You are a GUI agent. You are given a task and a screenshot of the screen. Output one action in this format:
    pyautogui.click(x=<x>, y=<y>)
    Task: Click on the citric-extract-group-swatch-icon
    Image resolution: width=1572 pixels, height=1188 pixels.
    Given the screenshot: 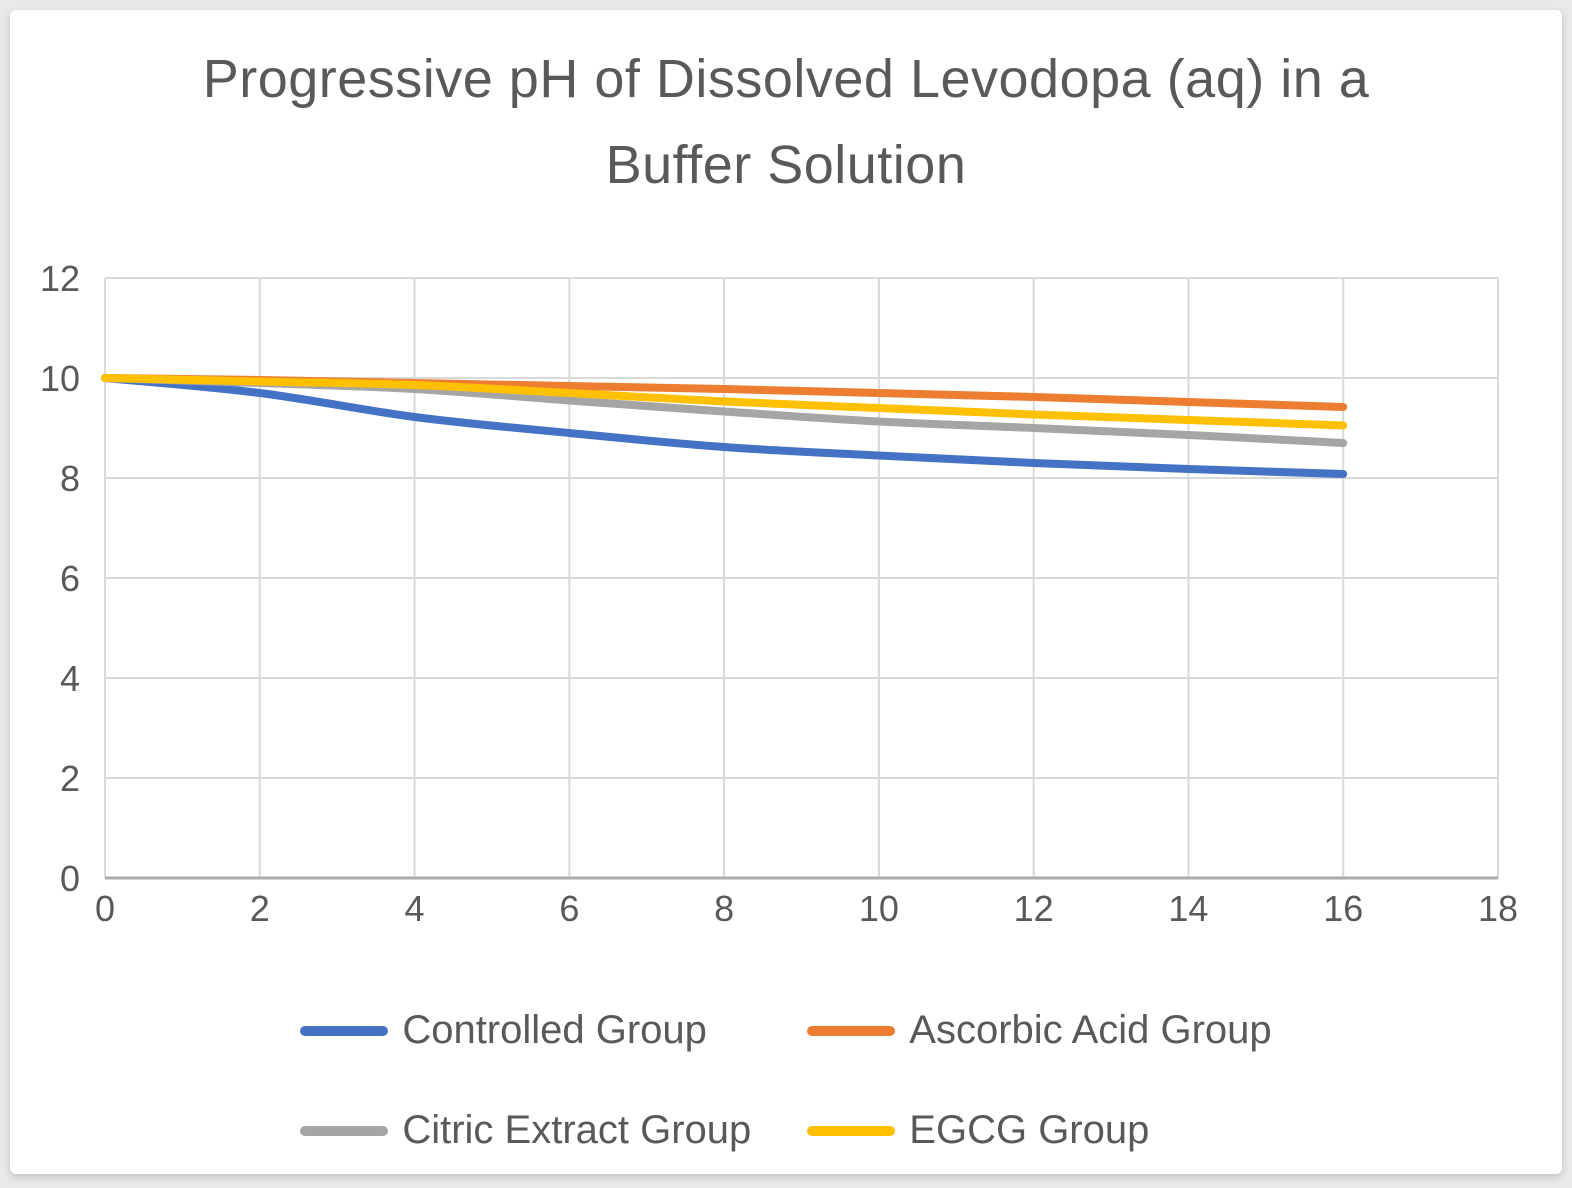 What is the action you would take?
    pyautogui.click(x=344, y=1130)
    